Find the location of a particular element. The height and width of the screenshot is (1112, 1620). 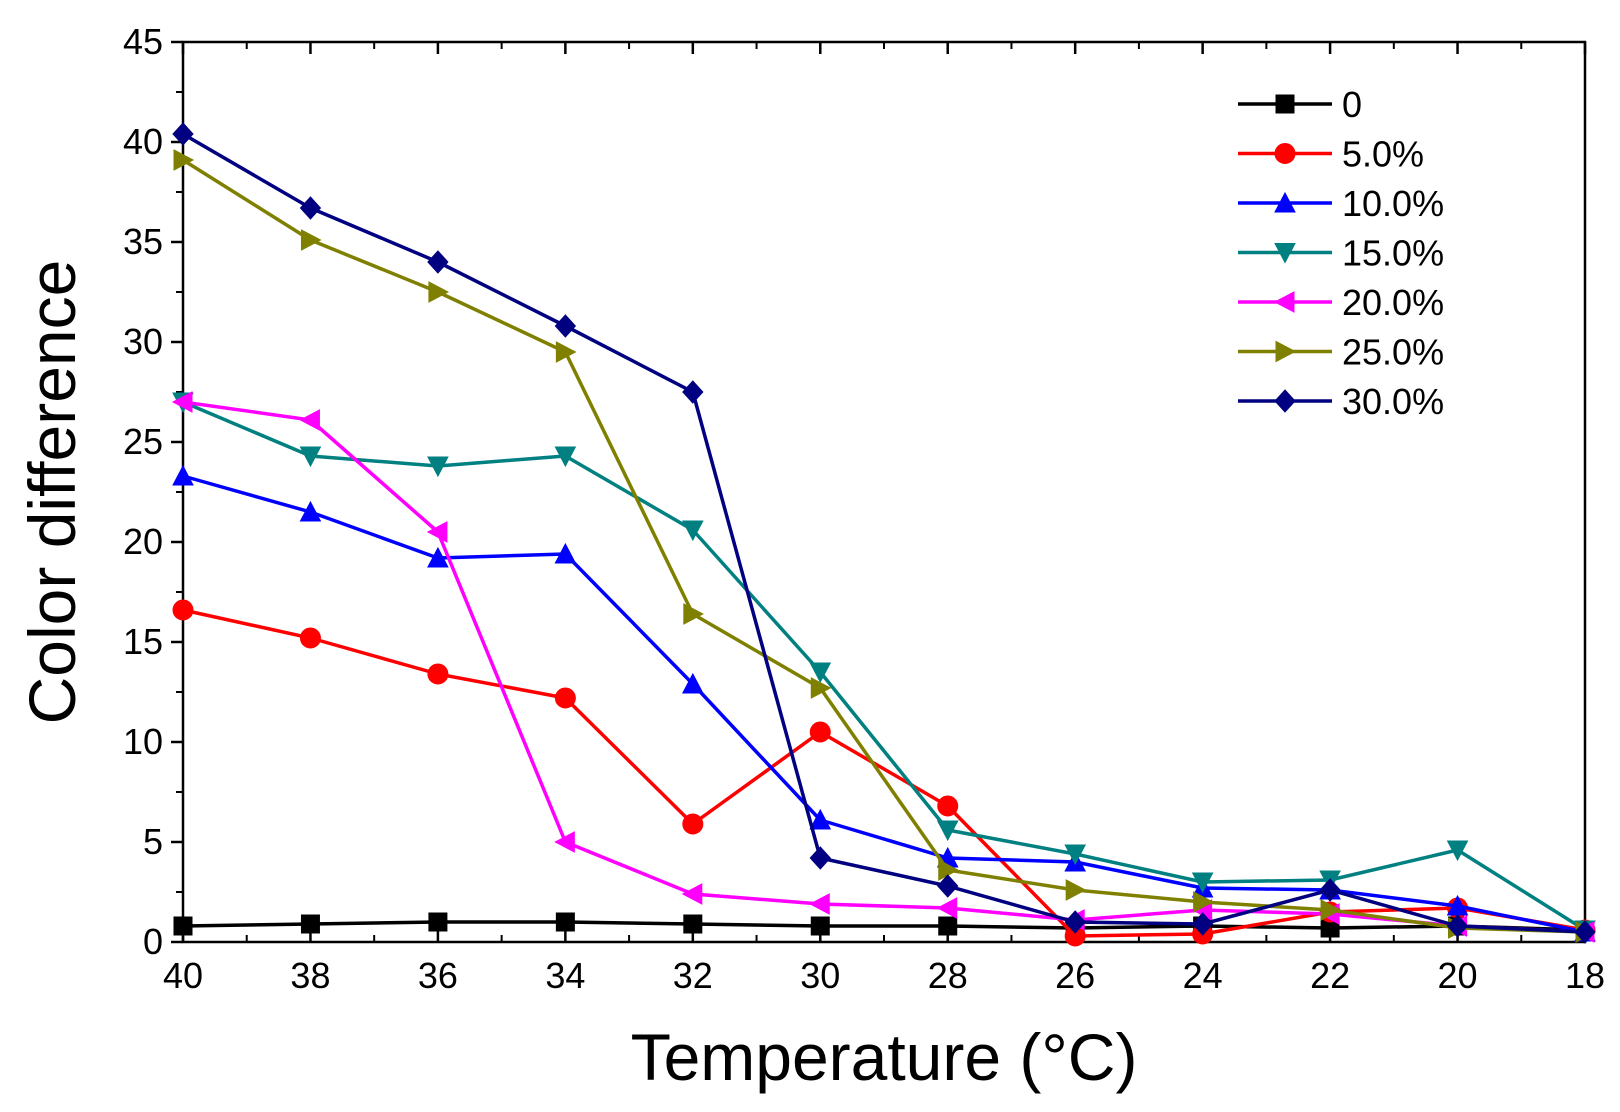

x-tick-label: 30 is located at coordinates (820, 975).